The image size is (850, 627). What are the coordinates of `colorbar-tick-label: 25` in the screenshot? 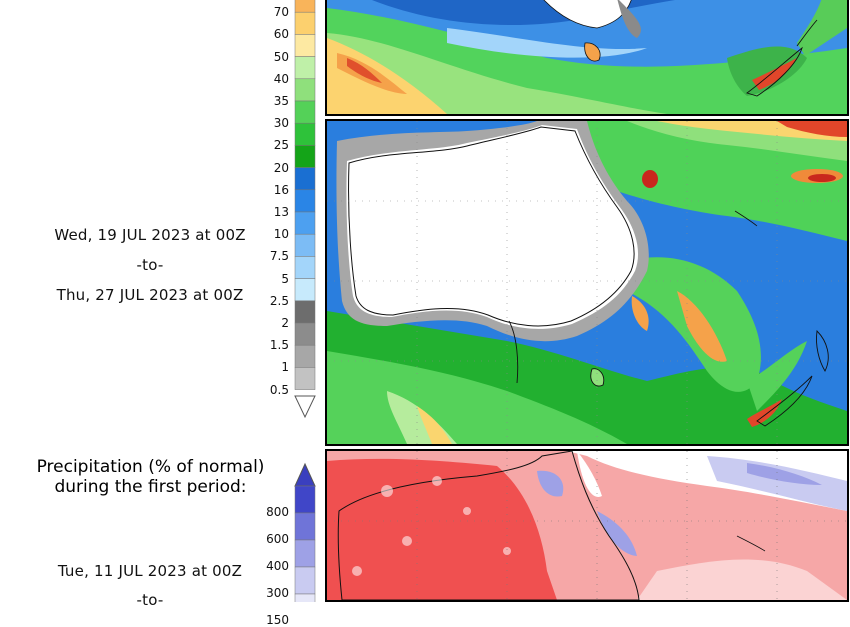 It's located at (281, 145).